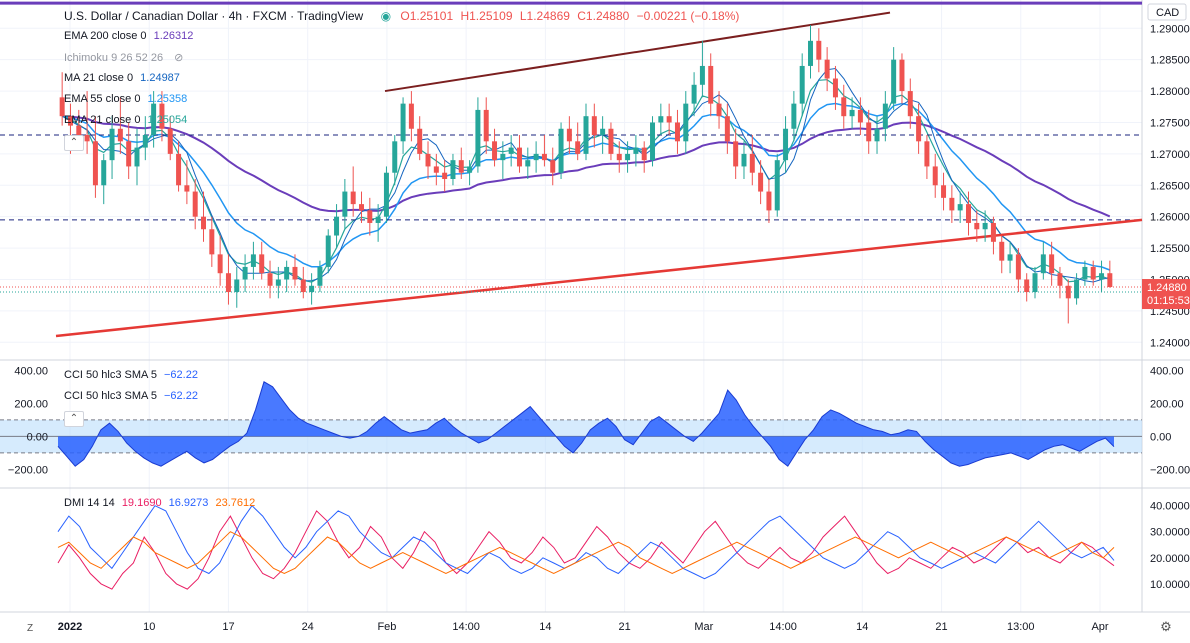  What do you see at coordinates (110, 375) in the screenshot?
I see `cci1-label: CCI 50 hlc3 SMA 5` at bounding box center [110, 375].